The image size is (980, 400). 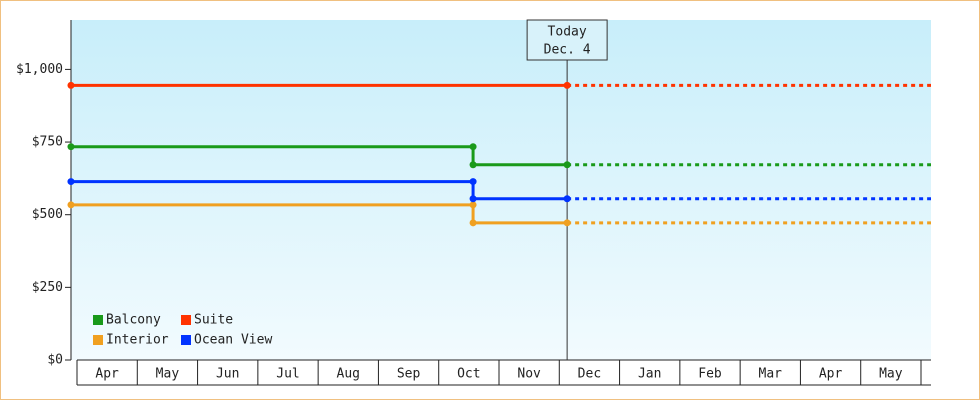 I want to click on x-tick-label: Feb, so click(x=710, y=374).